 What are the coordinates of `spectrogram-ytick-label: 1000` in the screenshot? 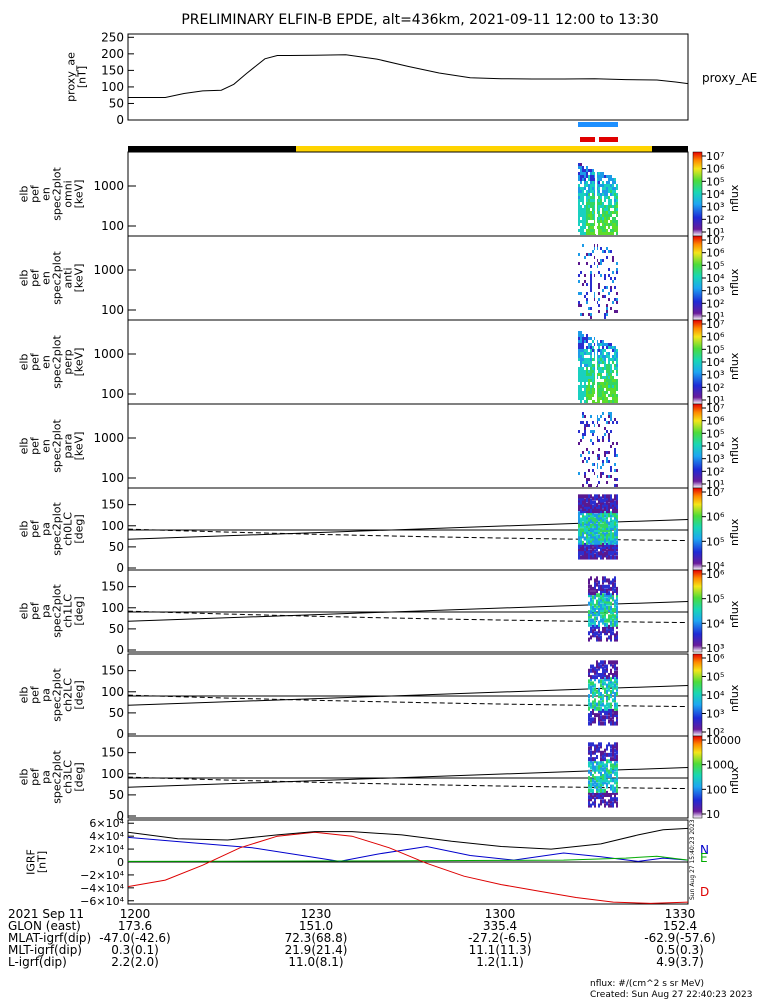 It's located at (108, 186).